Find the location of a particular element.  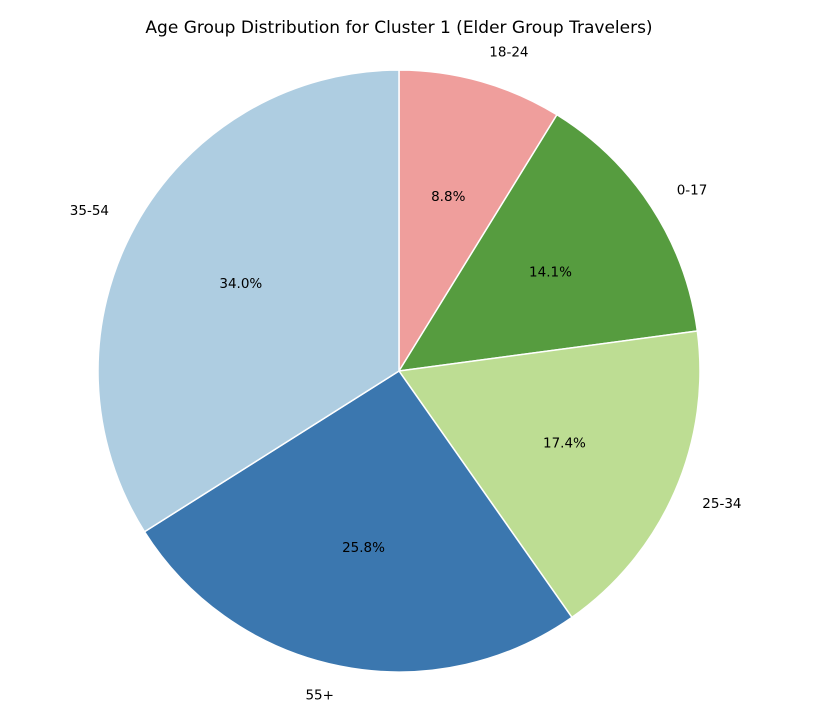

category-label: 55+ is located at coordinates (319, 696).